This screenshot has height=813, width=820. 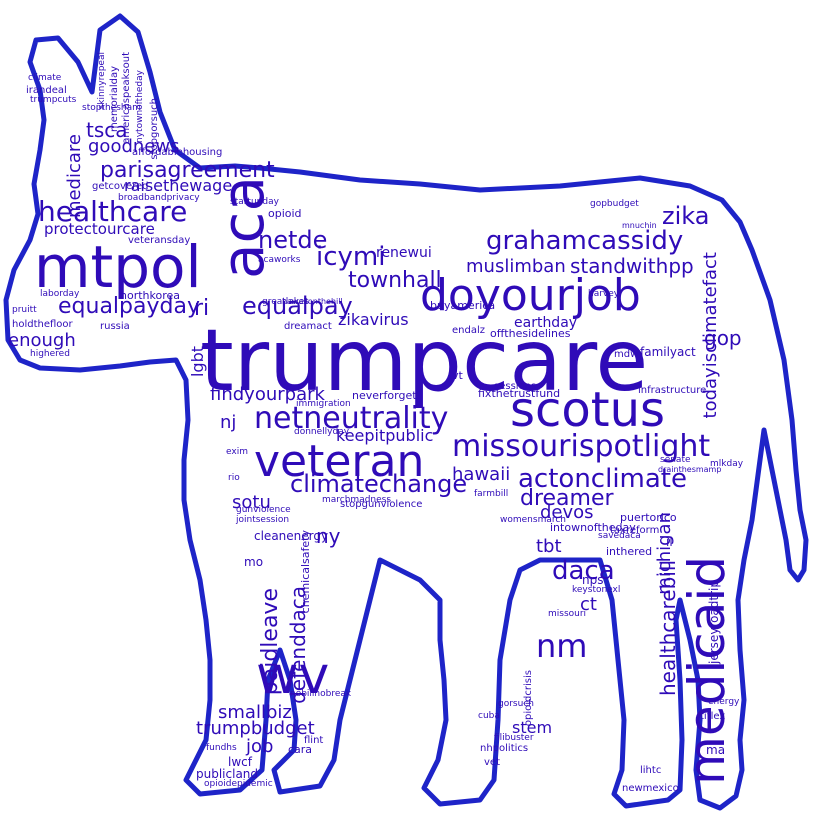 What do you see at coordinates (395, 280) in the screenshot?
I see `word-townhall: townhall` at bounding box center [395, 280].